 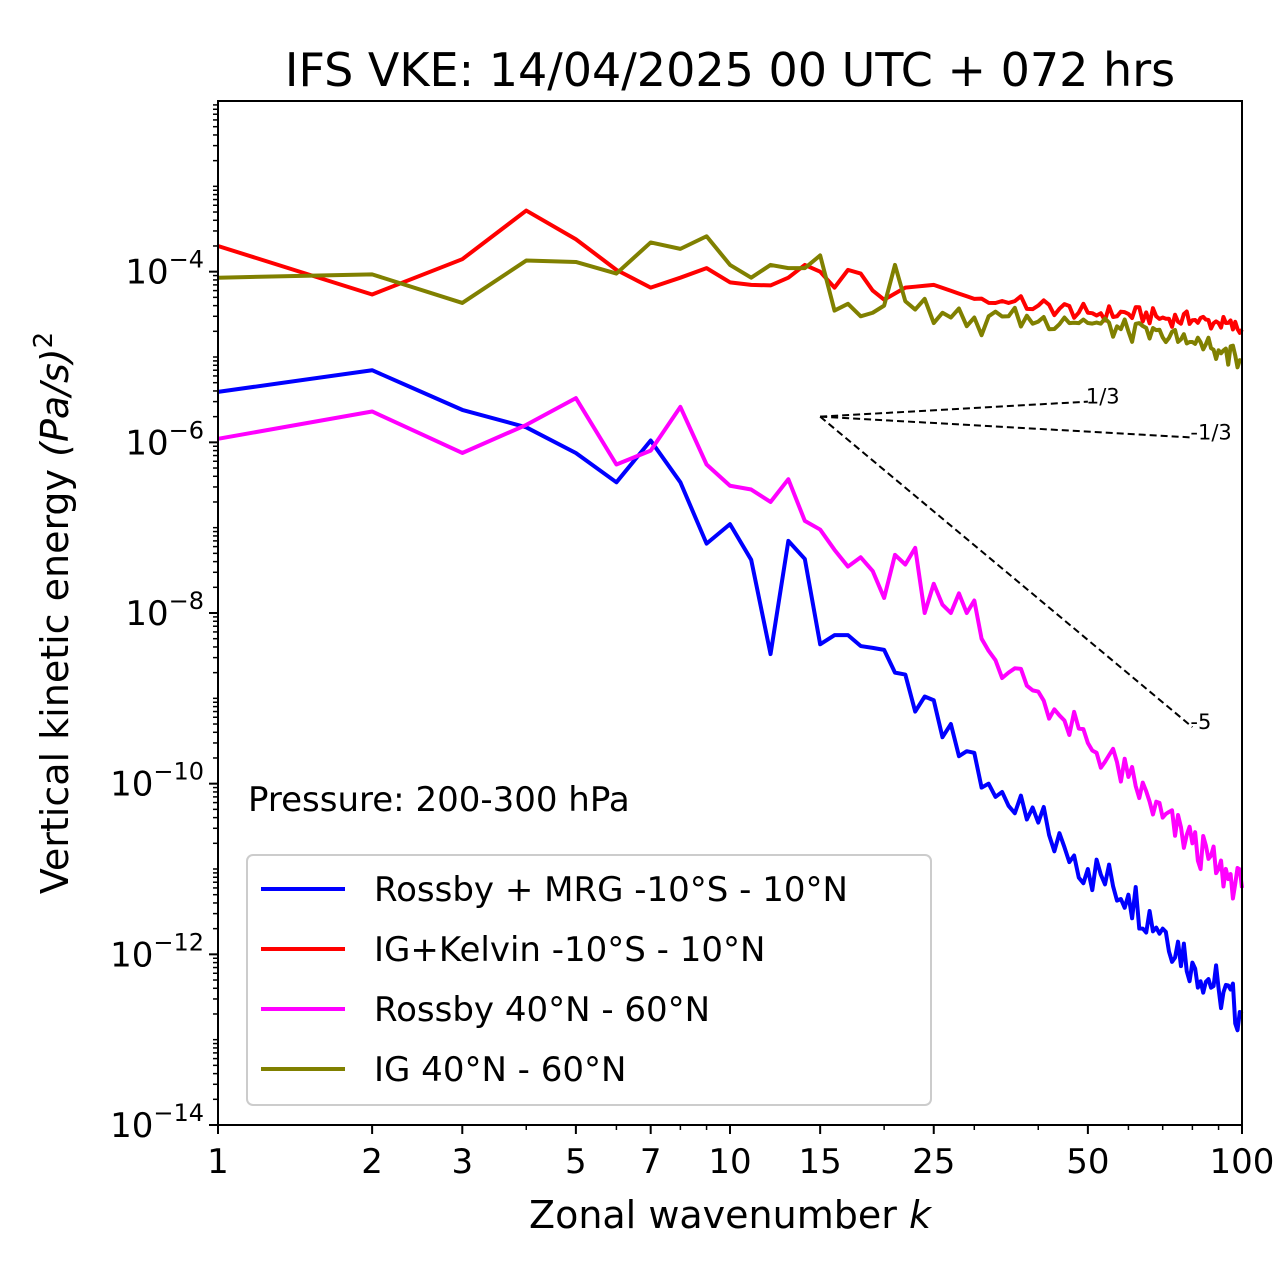 What do you see at coordinates (178, 942) in the screenshot?
I see `y-tick-exponent: −12` at bounding box center [178, 942].